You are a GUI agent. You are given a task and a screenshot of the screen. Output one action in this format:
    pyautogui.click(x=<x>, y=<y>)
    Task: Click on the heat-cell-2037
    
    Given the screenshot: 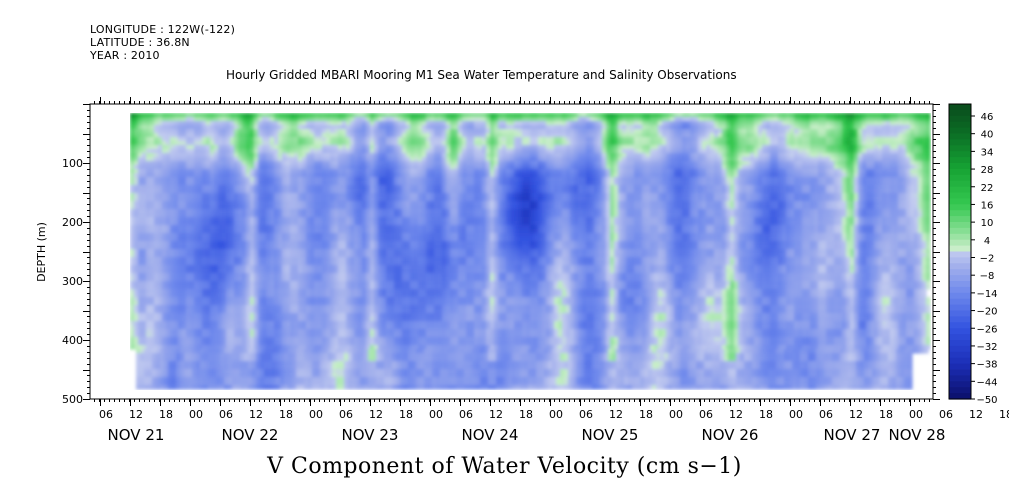 What is the action you would take?
    pyautogui.click(x=412, y=155)
    